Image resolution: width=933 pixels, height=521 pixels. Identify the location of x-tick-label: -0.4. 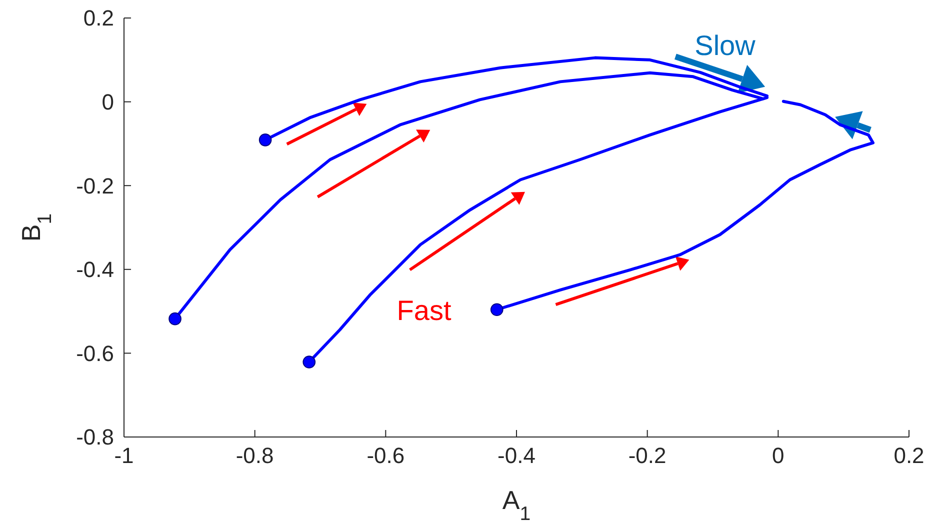
(517, 455).